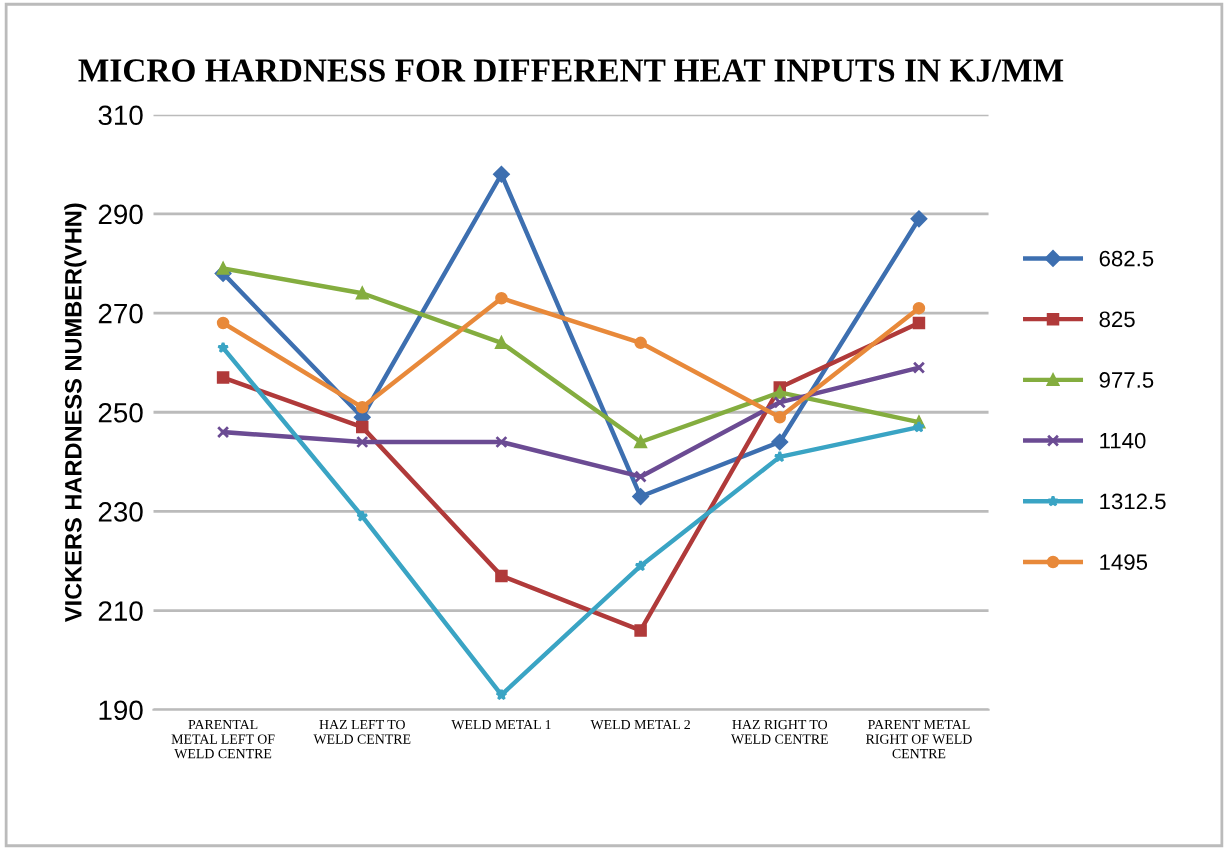  Describe the element at coordinates (120, 512) in the screenshot. I see `y-tick-label: 230` at that location.